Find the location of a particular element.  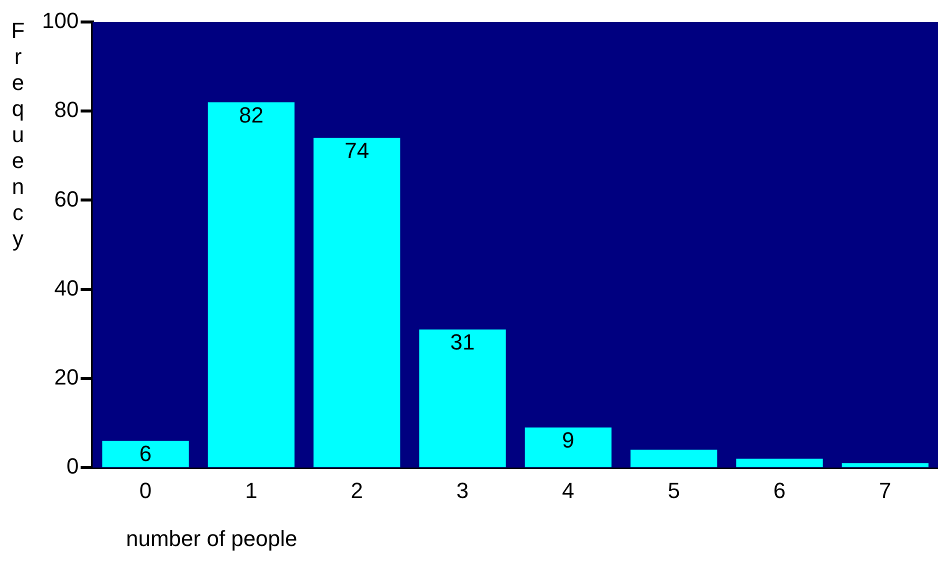

data-label: 9 is located at coordinates (568, 440).